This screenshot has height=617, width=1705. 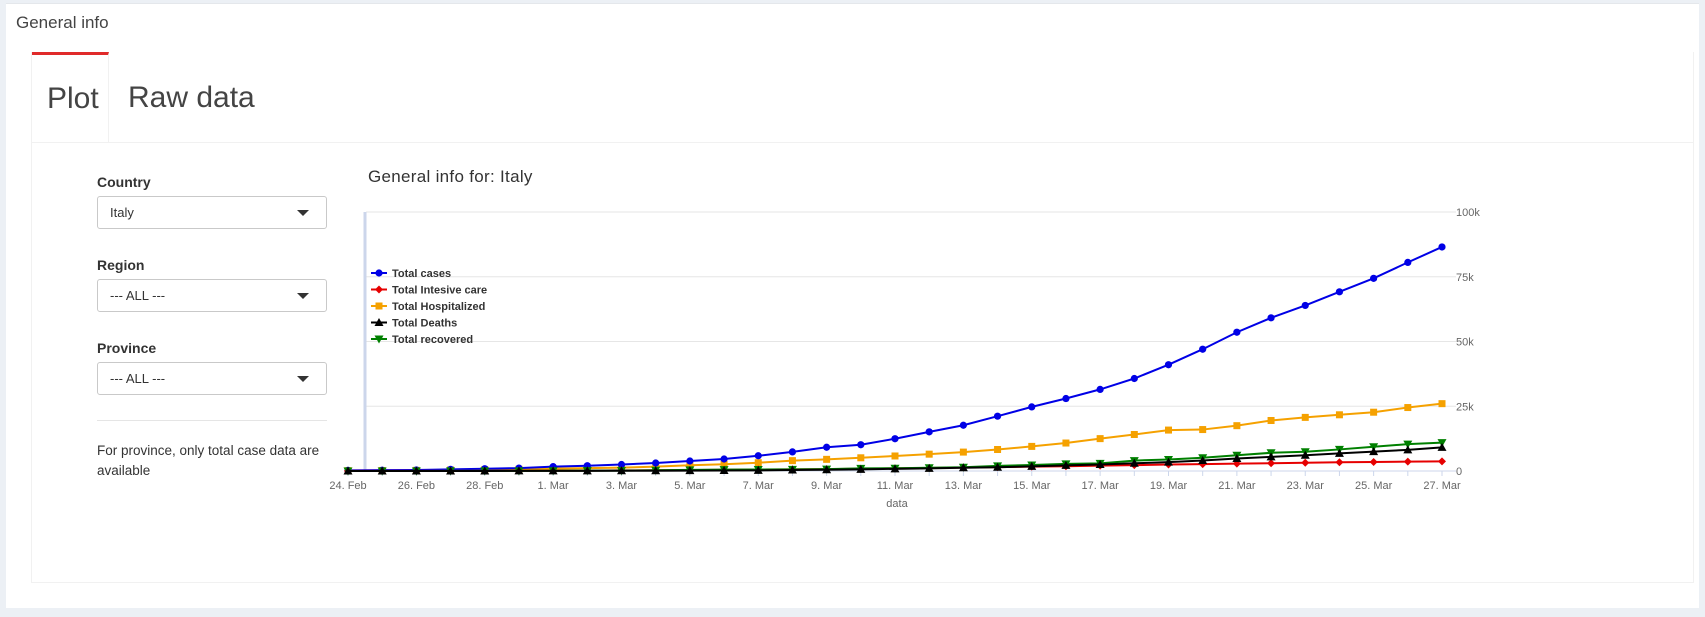 I want to click on divider, so click(x=212, y=420).